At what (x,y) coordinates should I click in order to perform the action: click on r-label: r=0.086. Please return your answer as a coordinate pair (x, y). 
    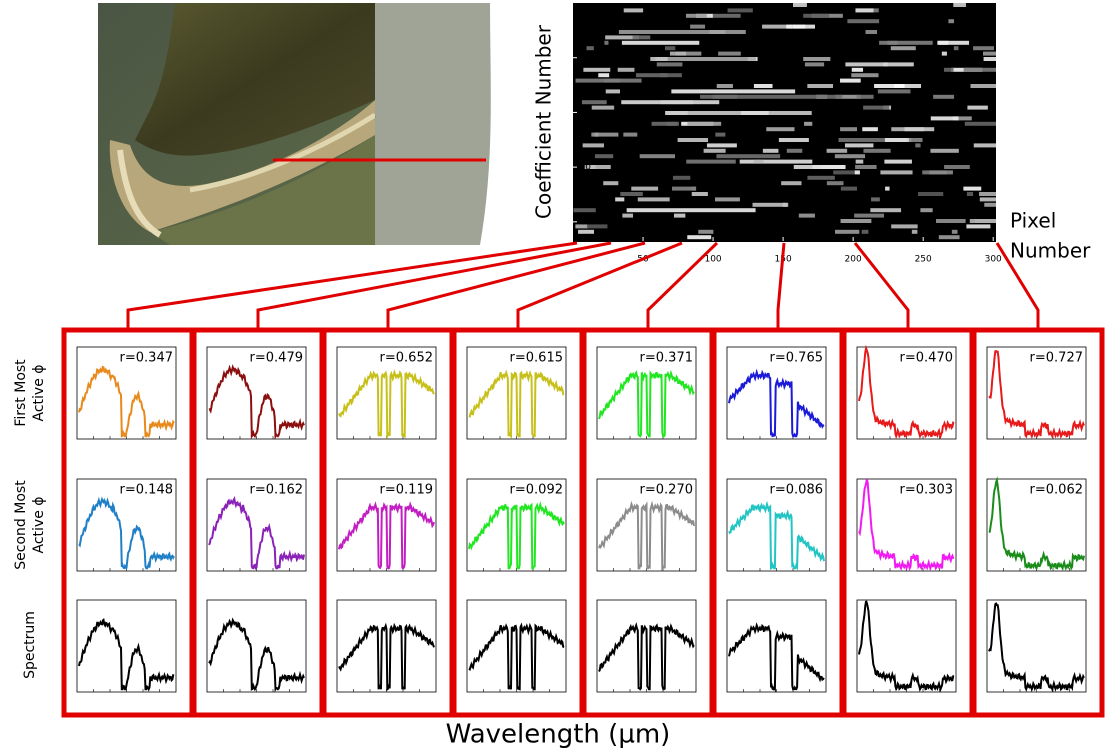
    Looking at the image, I should click on (796, 490).